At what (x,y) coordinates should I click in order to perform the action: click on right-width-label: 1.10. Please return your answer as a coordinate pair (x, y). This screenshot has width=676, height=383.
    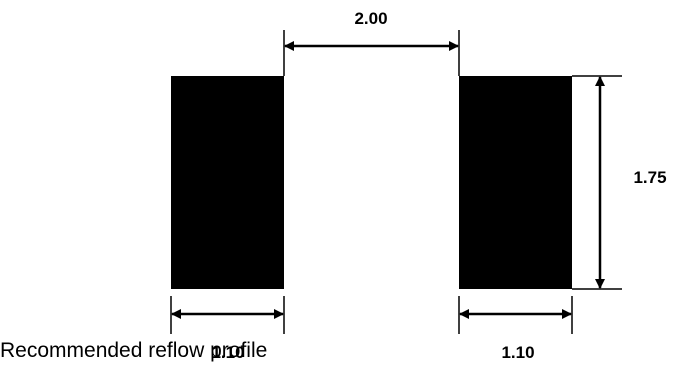
    Looking at the image, I should click on (517, 352).